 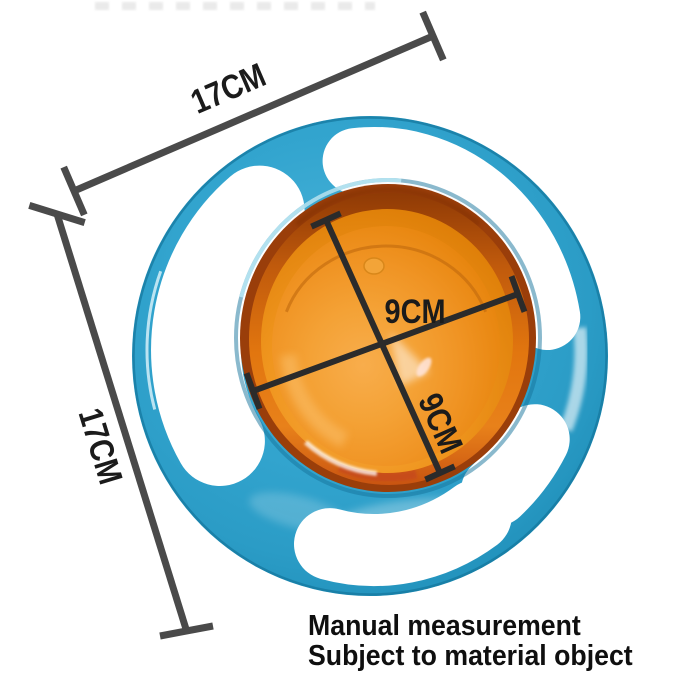 What do you see at coordinates (121, 421) in the screenshot?
I see `outer-height-line` at bounding box center [121, 421].